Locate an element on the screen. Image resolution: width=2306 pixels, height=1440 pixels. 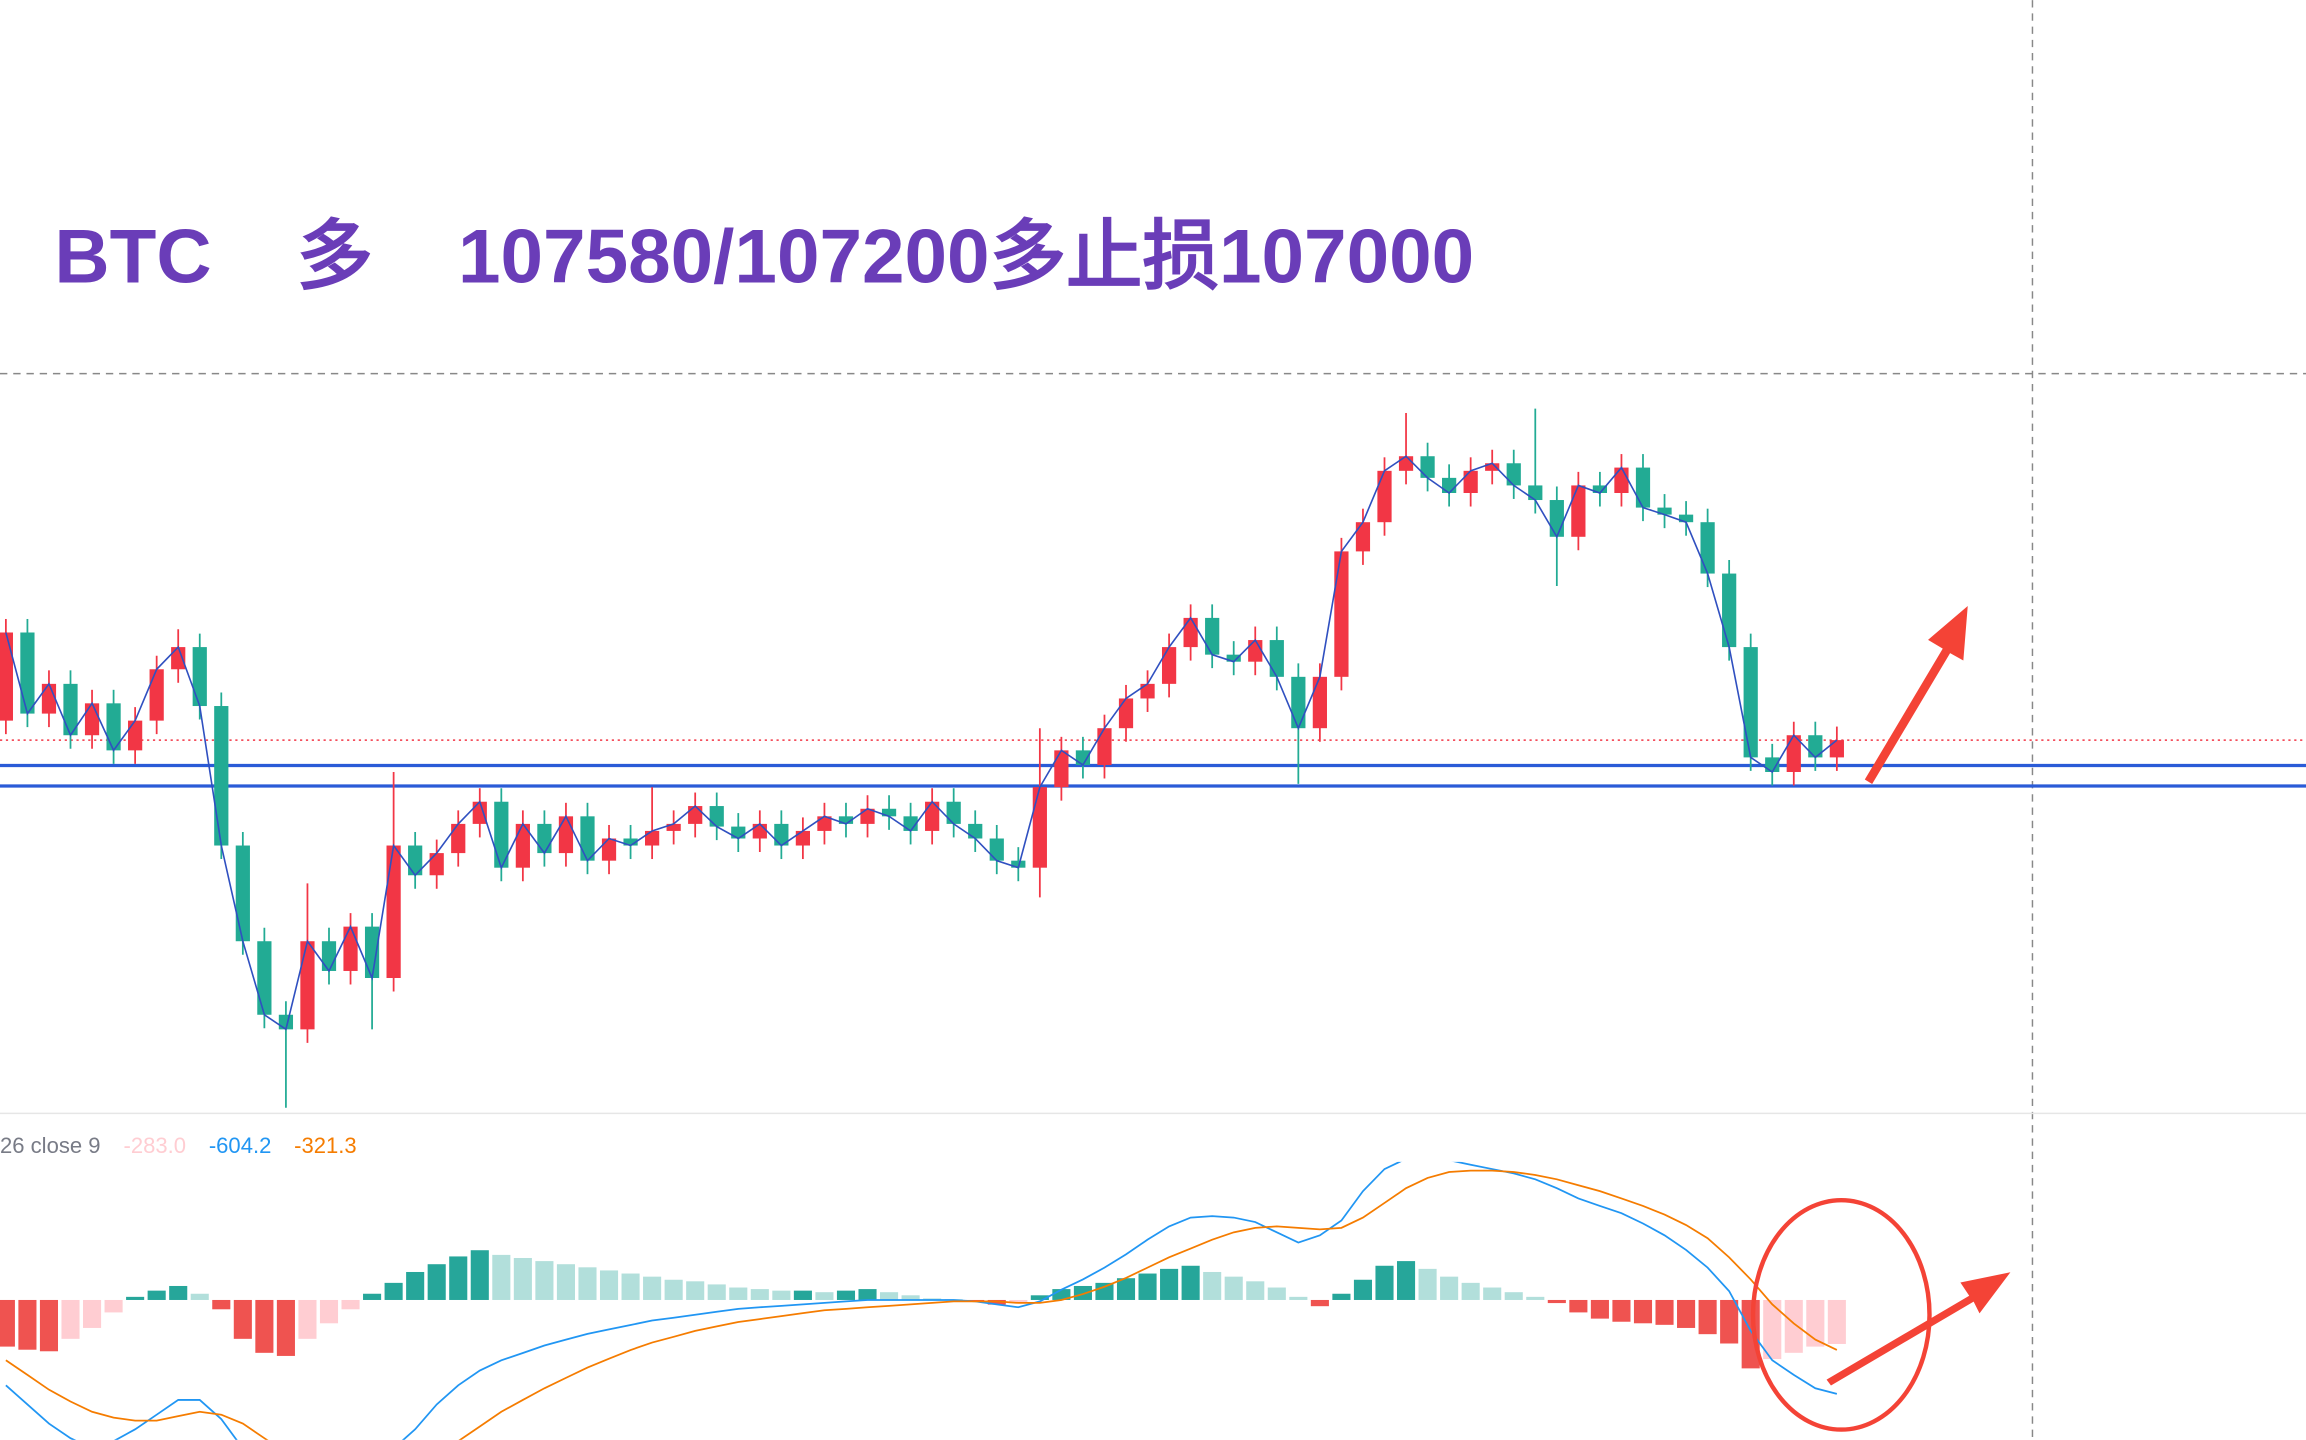
macd-value: -604.2 is located at coordinates (240, 1145).